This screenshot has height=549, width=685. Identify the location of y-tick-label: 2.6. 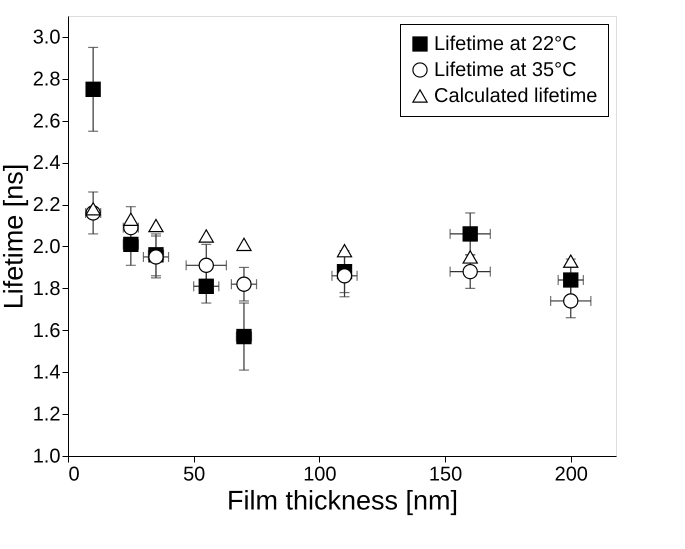
(46, 121).